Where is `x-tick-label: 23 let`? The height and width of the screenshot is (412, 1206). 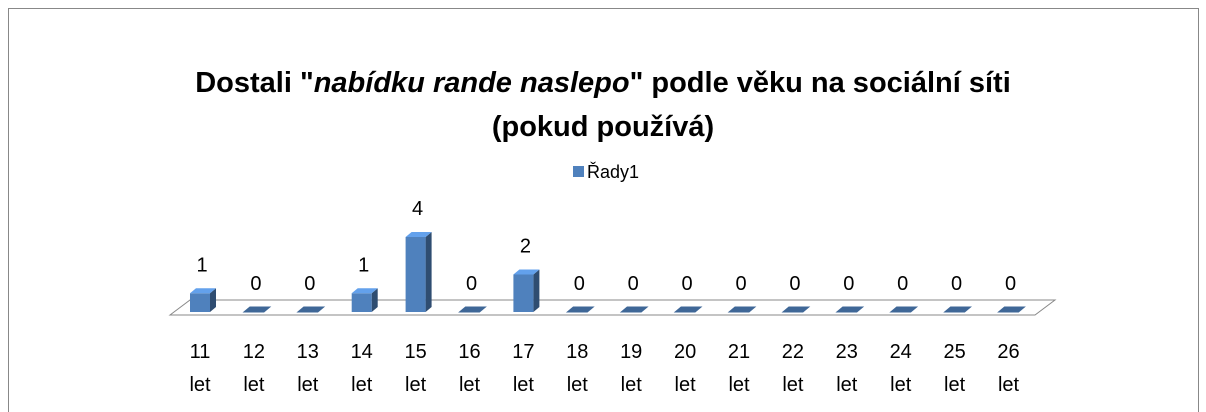 x-tick-label: 23 let is located at coordinates (846, 368).